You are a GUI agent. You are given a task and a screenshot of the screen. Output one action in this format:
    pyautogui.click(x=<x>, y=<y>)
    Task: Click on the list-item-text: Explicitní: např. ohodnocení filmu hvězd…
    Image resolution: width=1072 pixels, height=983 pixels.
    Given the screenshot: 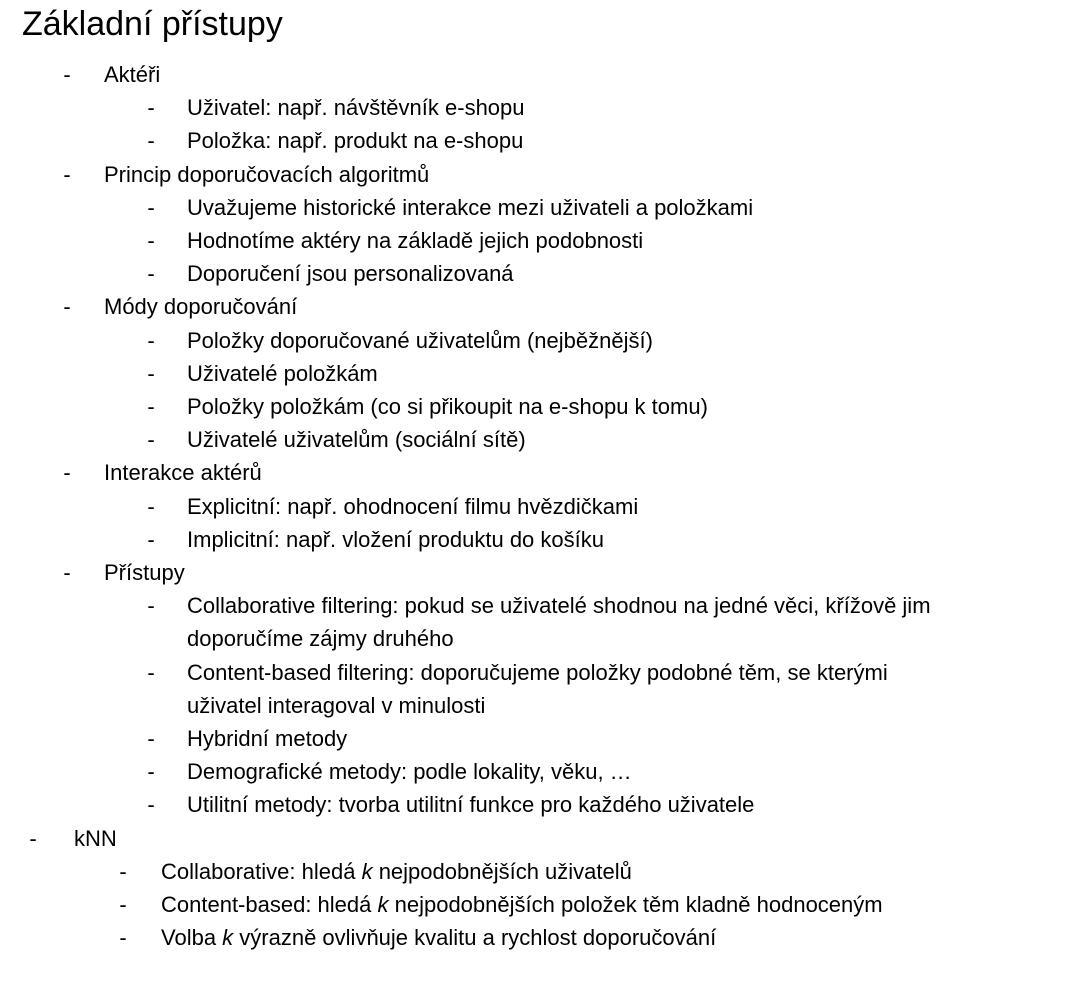 What is the action you would take?
    pyautogui.click(x=413, y=506)
    